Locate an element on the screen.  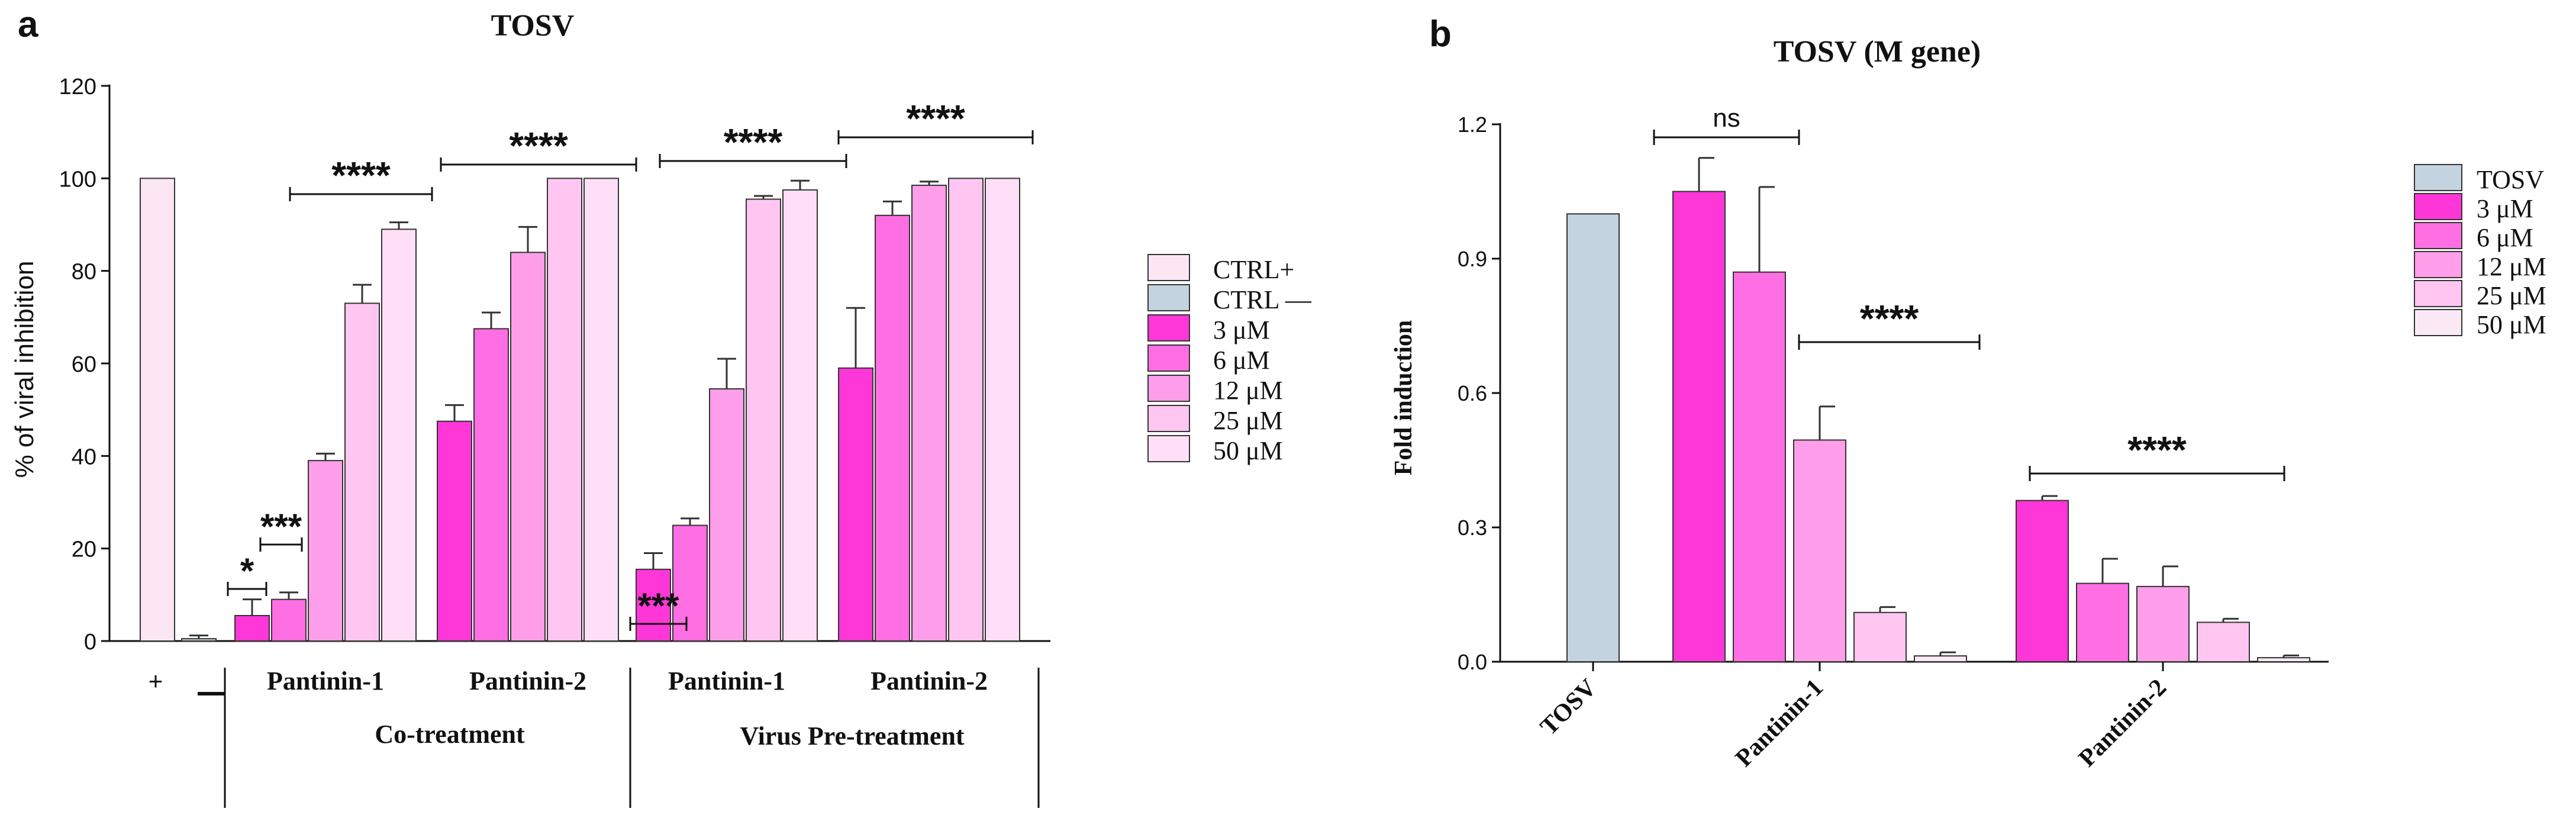
legend-label-b: TOSV is located at coordinates (2510, 180).